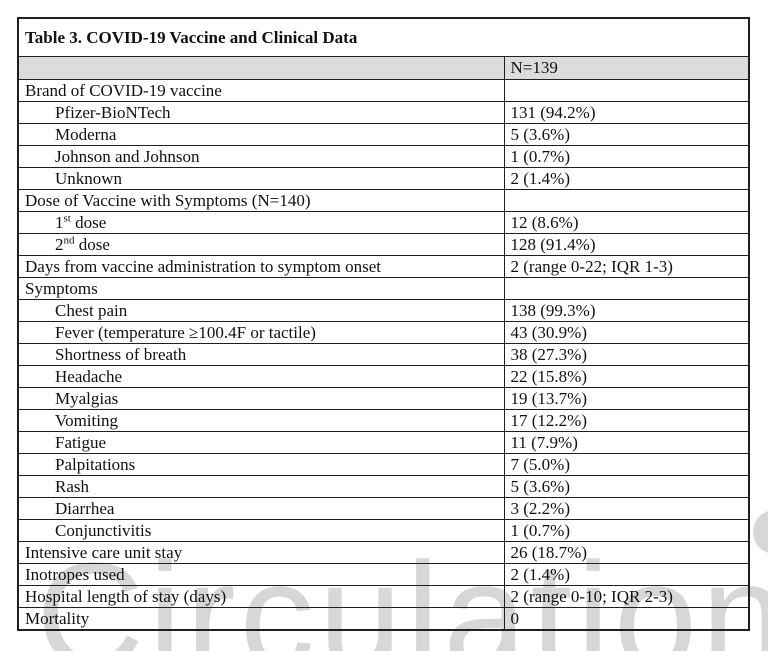 The width and height of the screenshot is (768, 651). Describe the element at coordinates (626, 442) in the screenshot. I see `row-value: 11 (7.9%)` at that location.